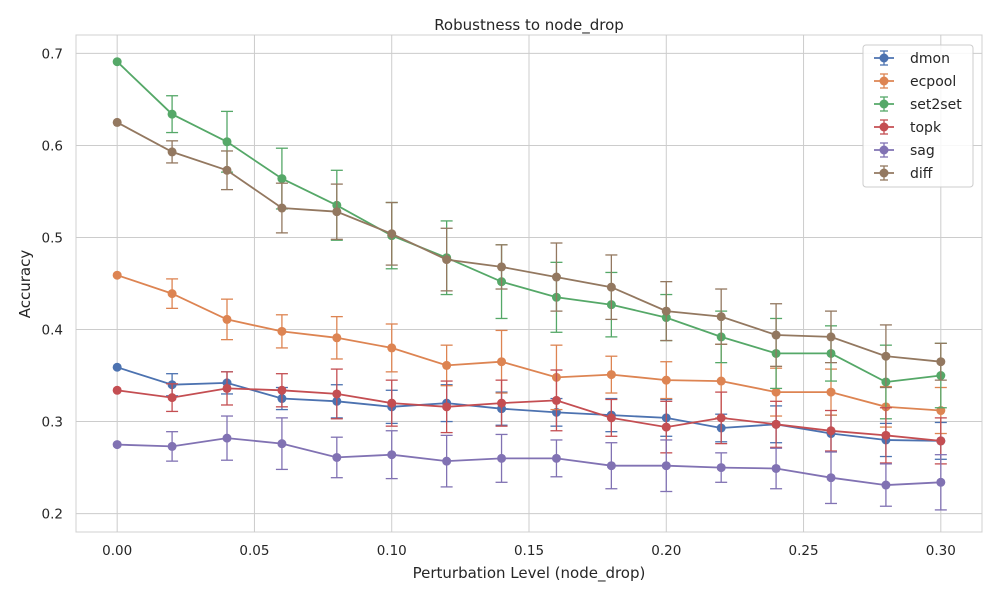  I want to click on series-sag, so click(529, 463).